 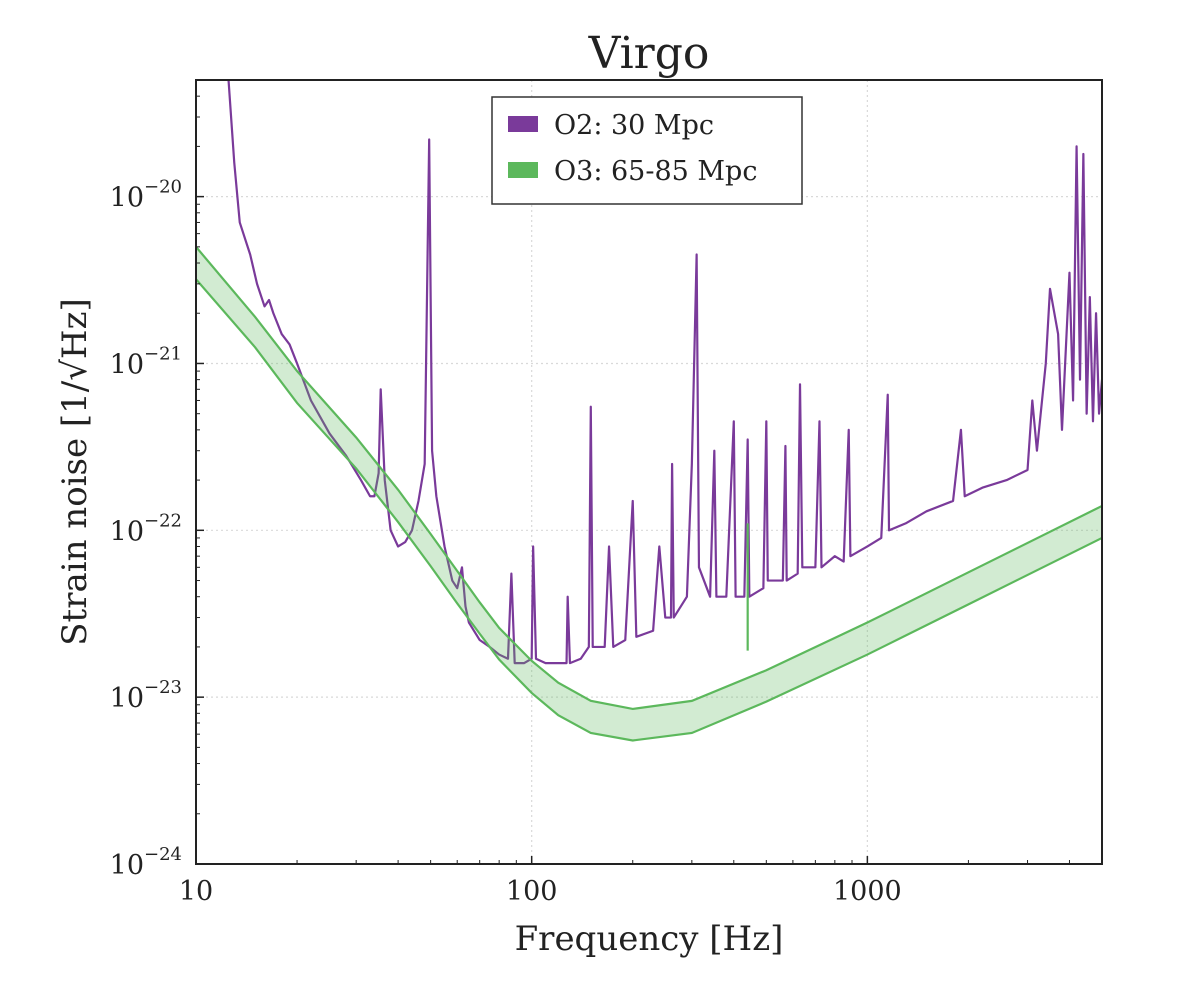 I want to click on legend: O2: 30 Mpc O3: 65-85 Mpc, so click(x=647, y=150).